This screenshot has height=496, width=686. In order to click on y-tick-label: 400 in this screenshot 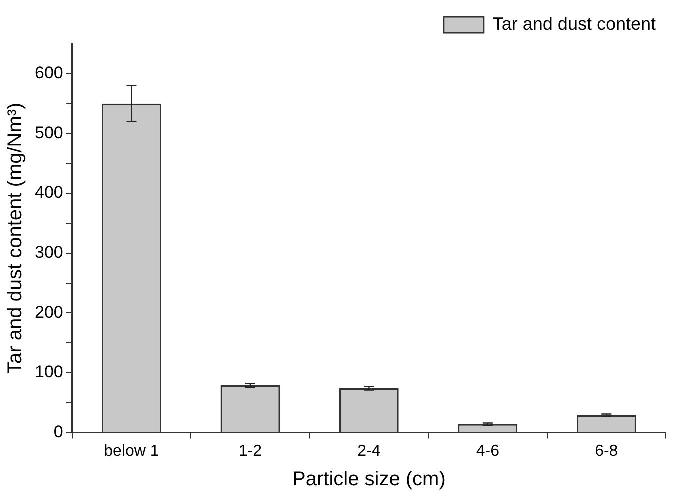, I will do `click(49, 192)`.